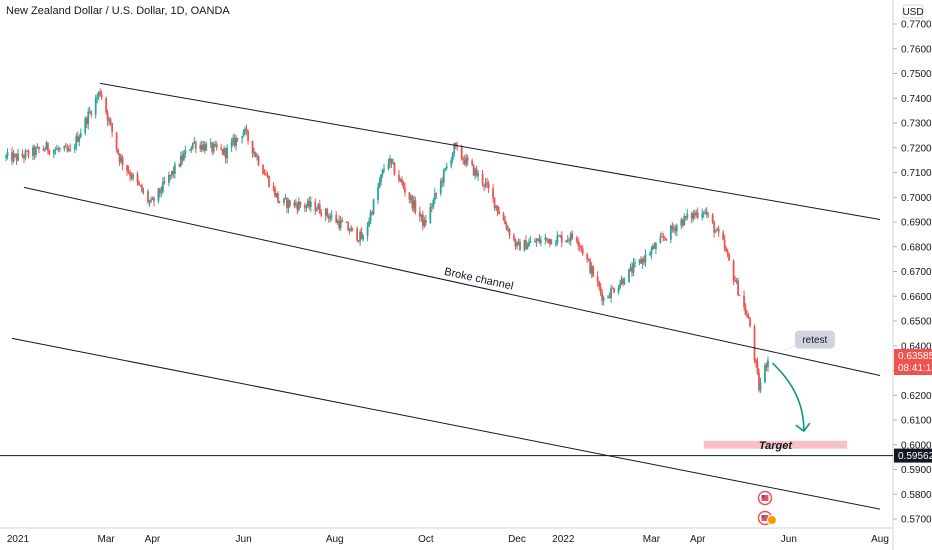  What do you see at coordinates (913, 455) in the screenshot?
I see `level-price-tag` at bounding box center [913, 455].